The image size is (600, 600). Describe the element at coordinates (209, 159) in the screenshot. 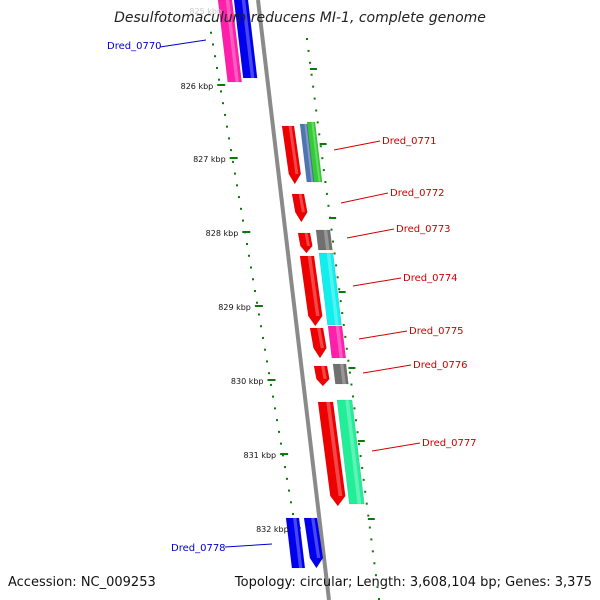

I see `tick-label: 827 kbp` at that location.